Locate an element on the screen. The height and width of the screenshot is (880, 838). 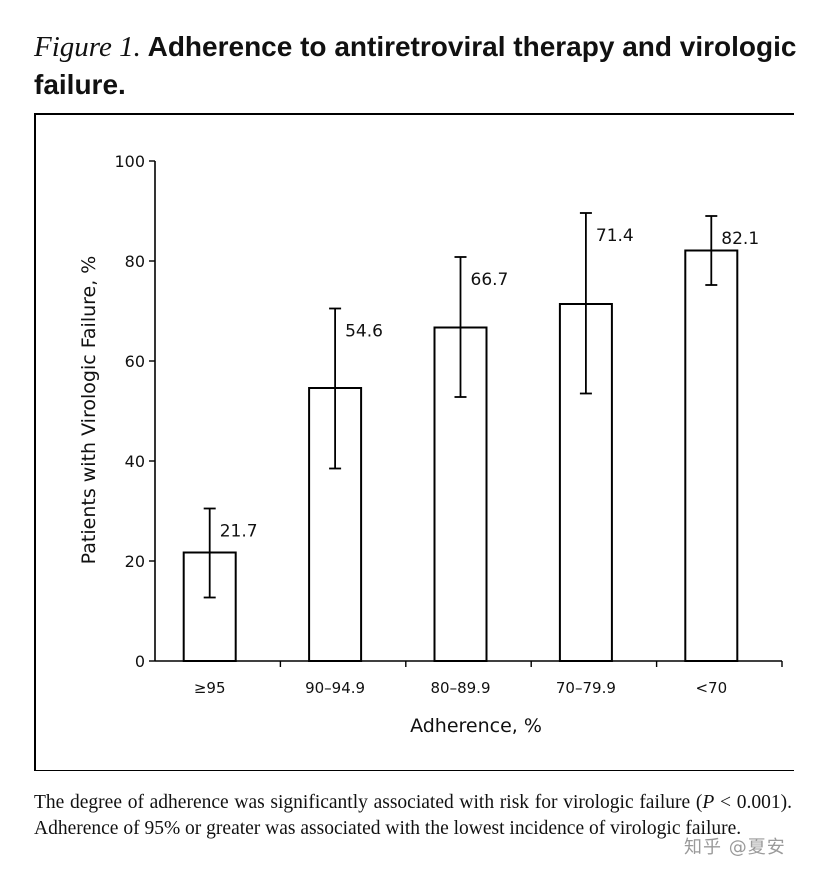
figure-label: Figure 1. is located at coordinates (87, 47).